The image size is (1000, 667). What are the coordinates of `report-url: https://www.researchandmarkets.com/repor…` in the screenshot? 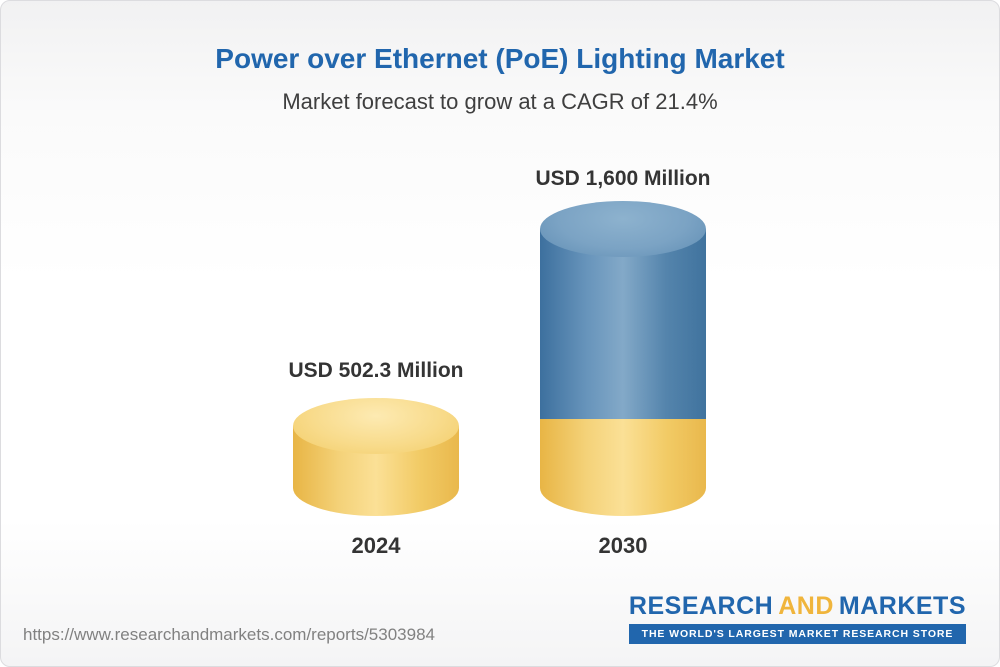 It's located at (229, 634).